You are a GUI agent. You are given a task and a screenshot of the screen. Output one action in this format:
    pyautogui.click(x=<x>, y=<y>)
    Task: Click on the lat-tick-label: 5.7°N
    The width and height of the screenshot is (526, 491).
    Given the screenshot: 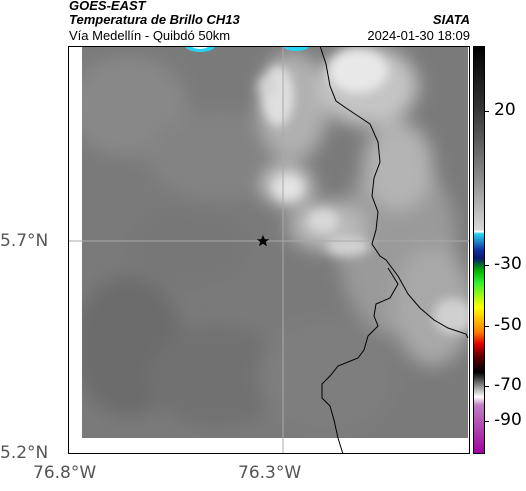 What is the action you would take?
    pyautogui.click(x=24, y=241)
    